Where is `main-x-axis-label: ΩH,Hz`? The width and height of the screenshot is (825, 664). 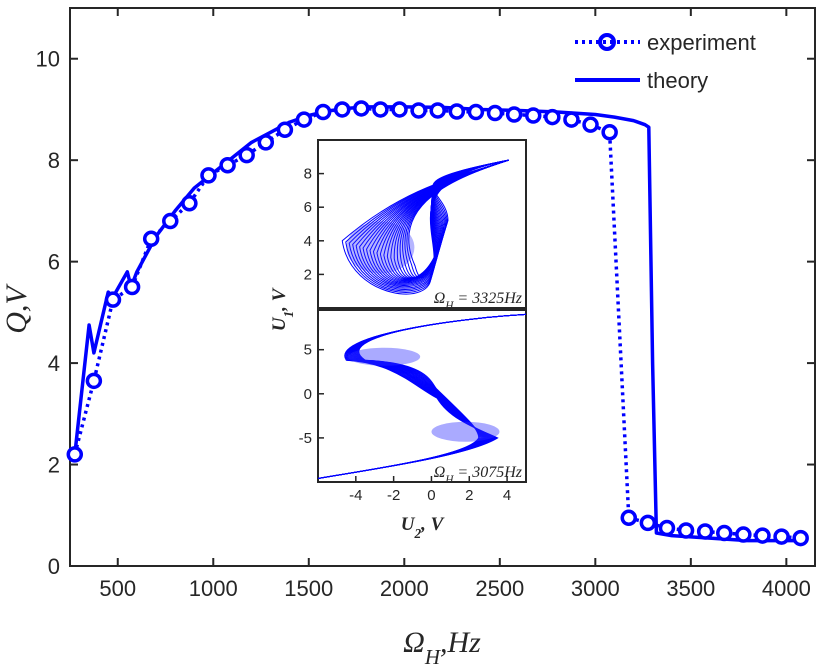 main-x-axis-label: ΩH,Hz is located at coordinates (442, 645).